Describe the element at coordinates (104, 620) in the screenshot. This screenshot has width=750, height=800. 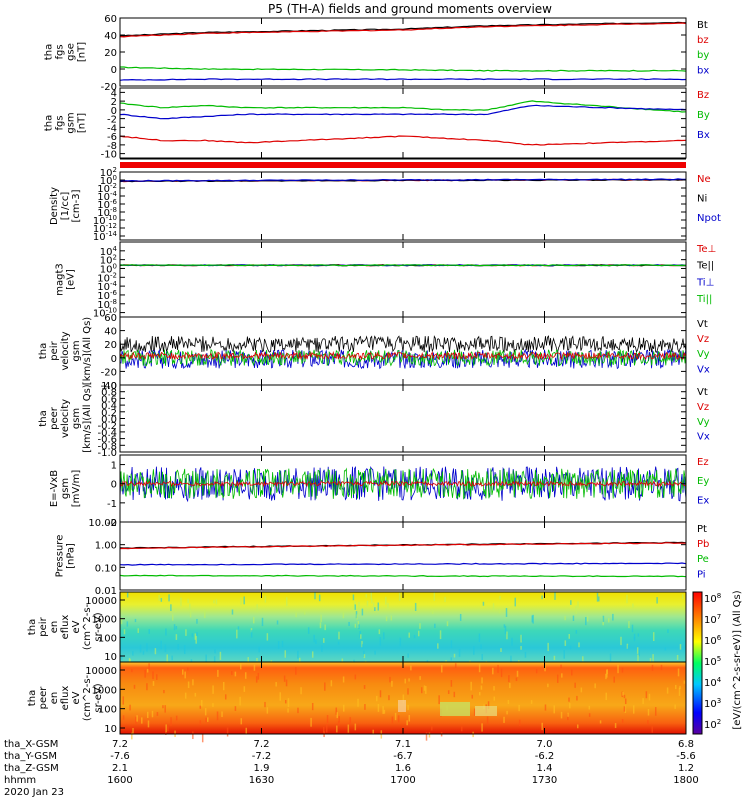
I see `y-tick-label: 1000` at that location.